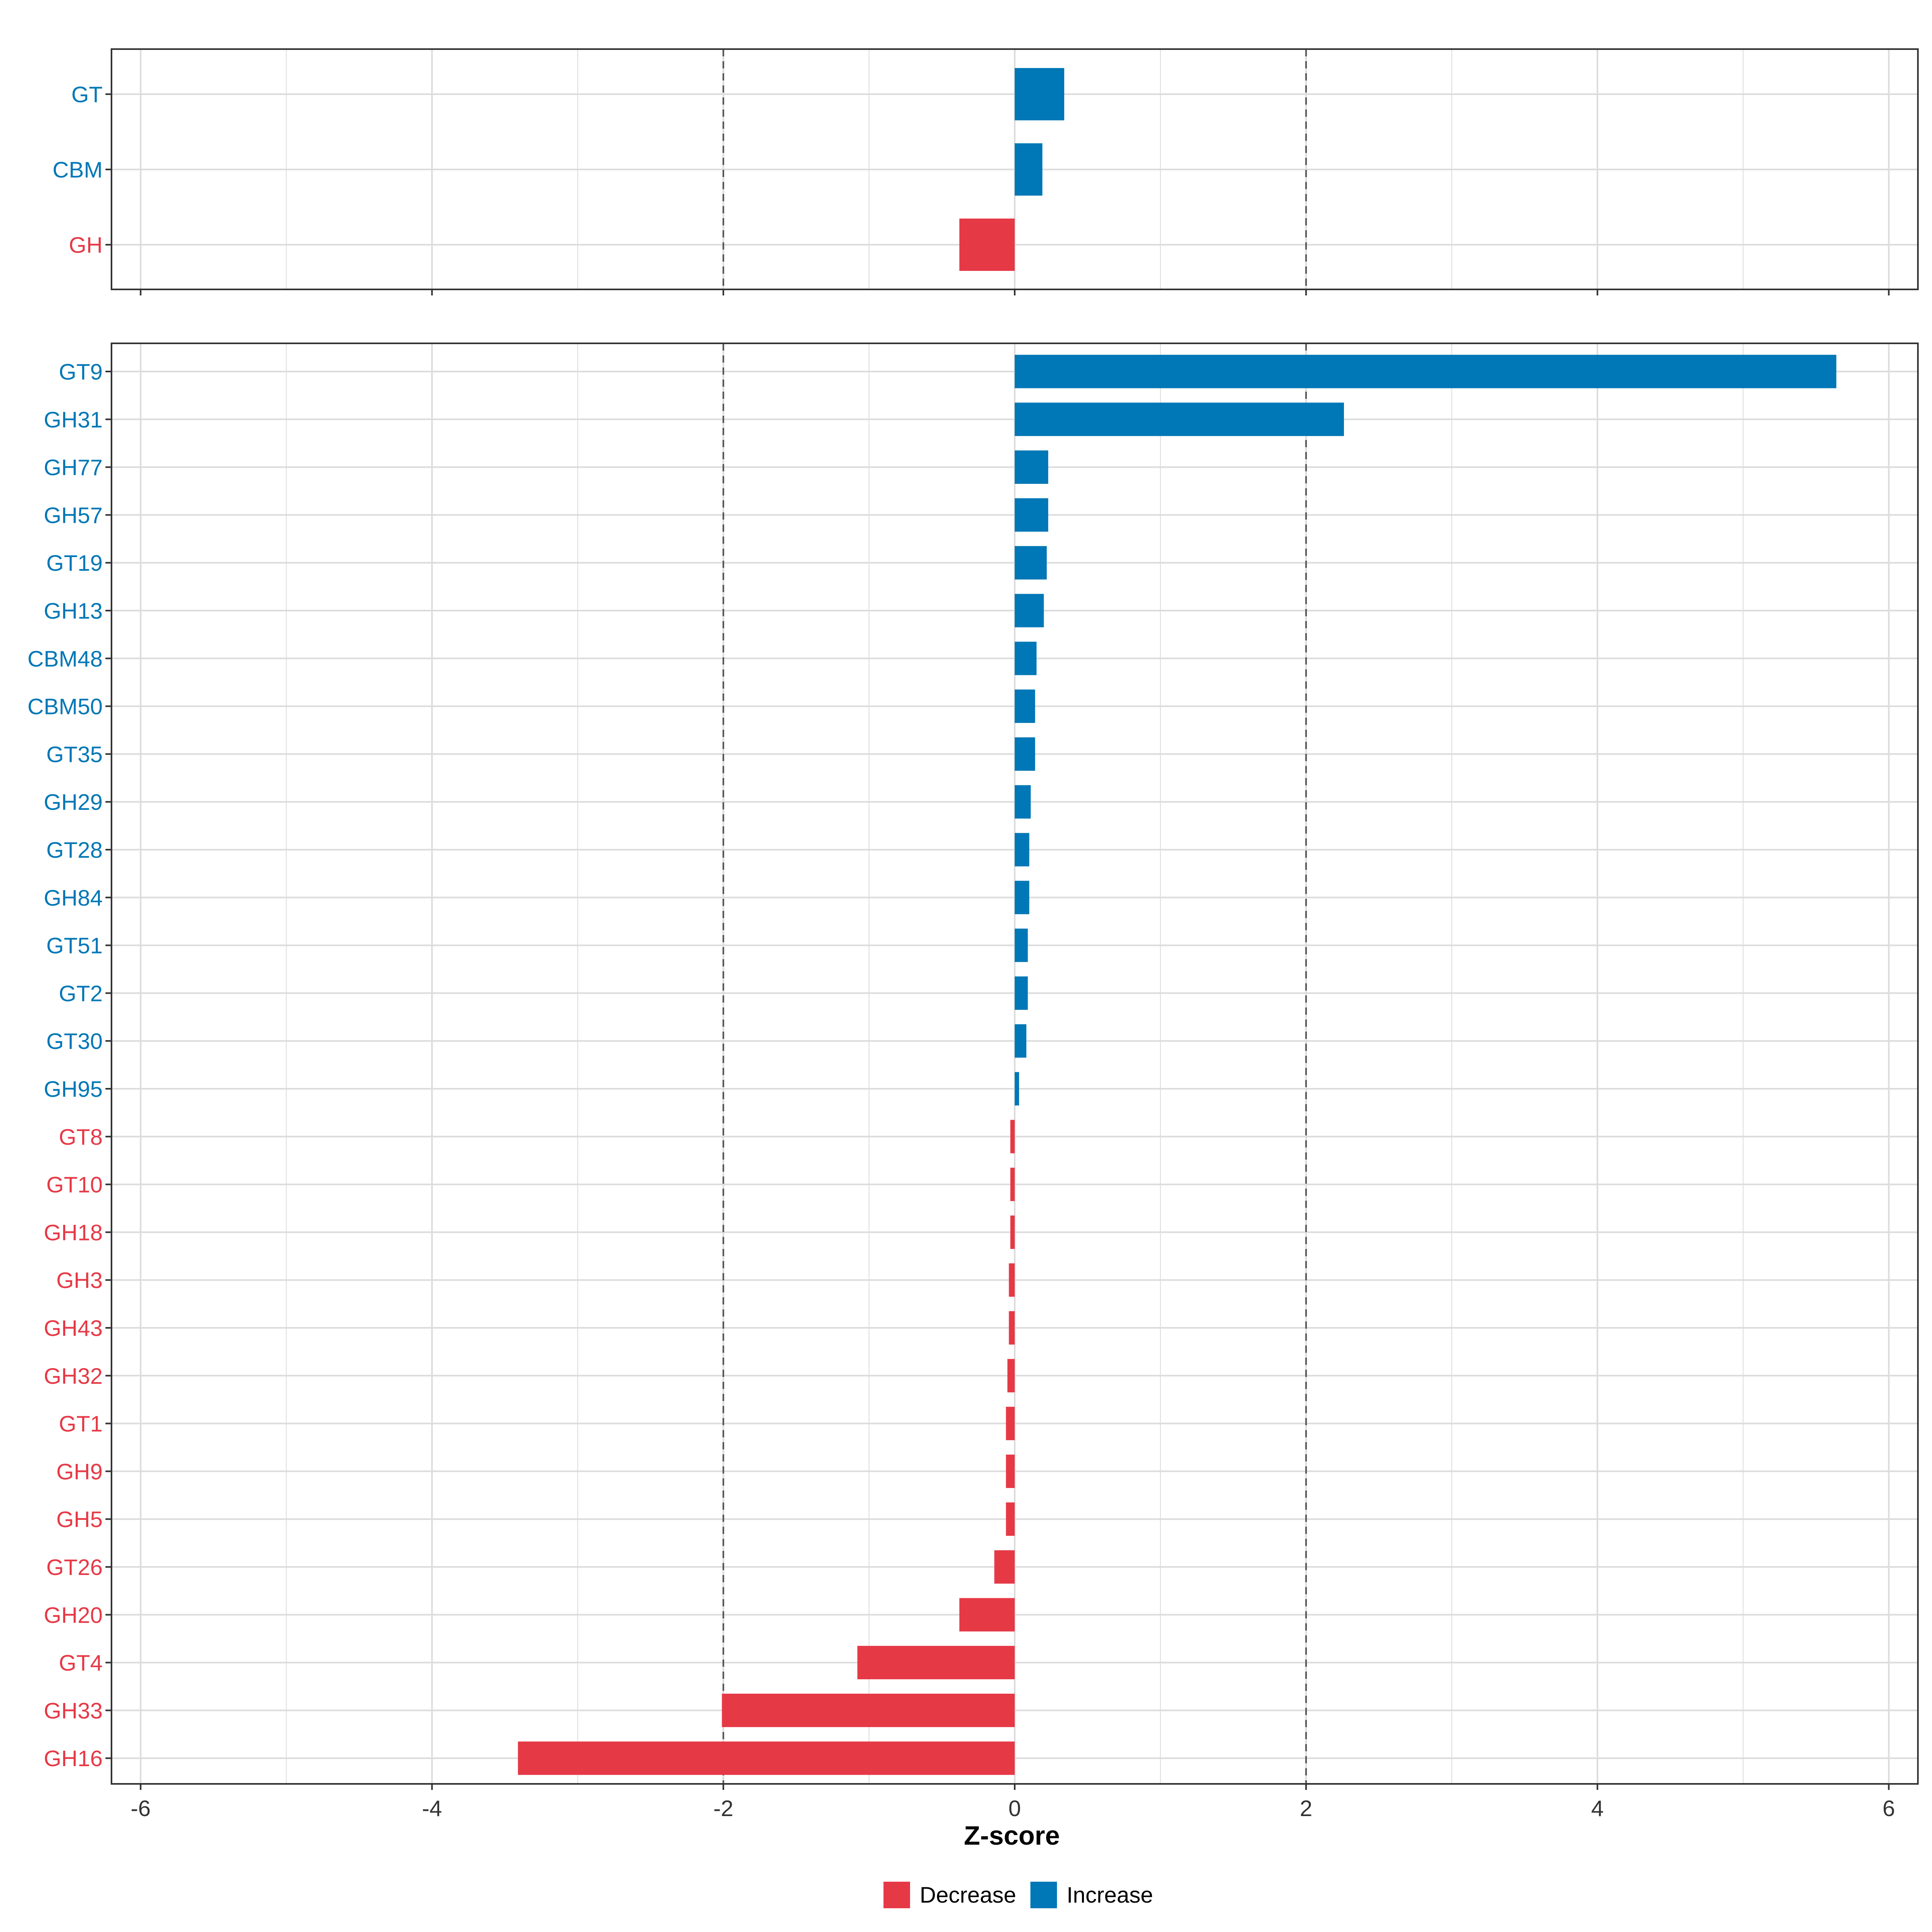  I want to click on bar-GT35, so click(1025, 754).